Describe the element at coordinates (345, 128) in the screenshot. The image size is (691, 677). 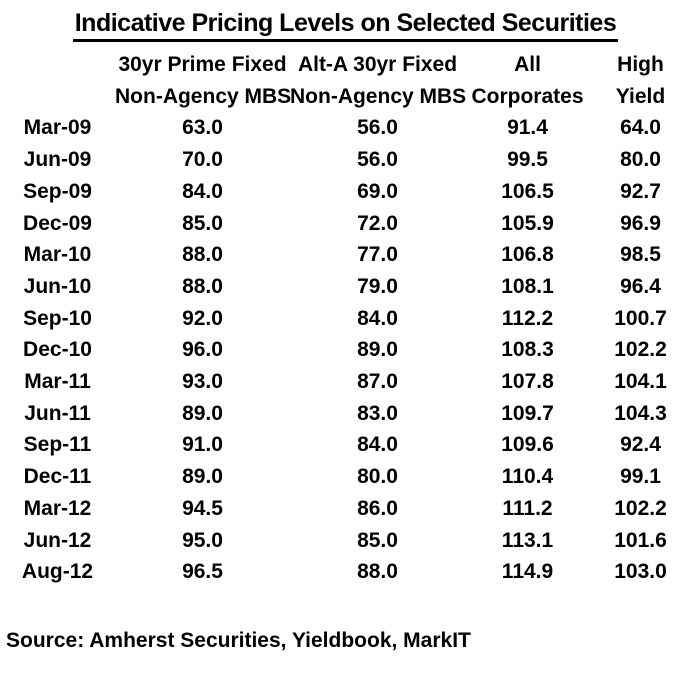
I see `table-row: Mar-09 63.0 56.0 91.4 64.0` at that location.